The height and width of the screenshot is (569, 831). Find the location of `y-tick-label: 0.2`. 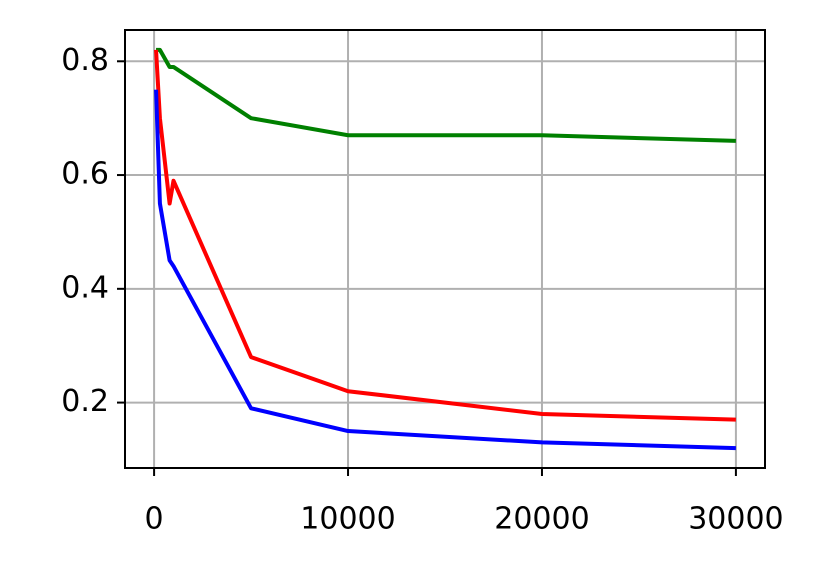

y-tick-label: 0.2 is located at coordinates (85, 401).